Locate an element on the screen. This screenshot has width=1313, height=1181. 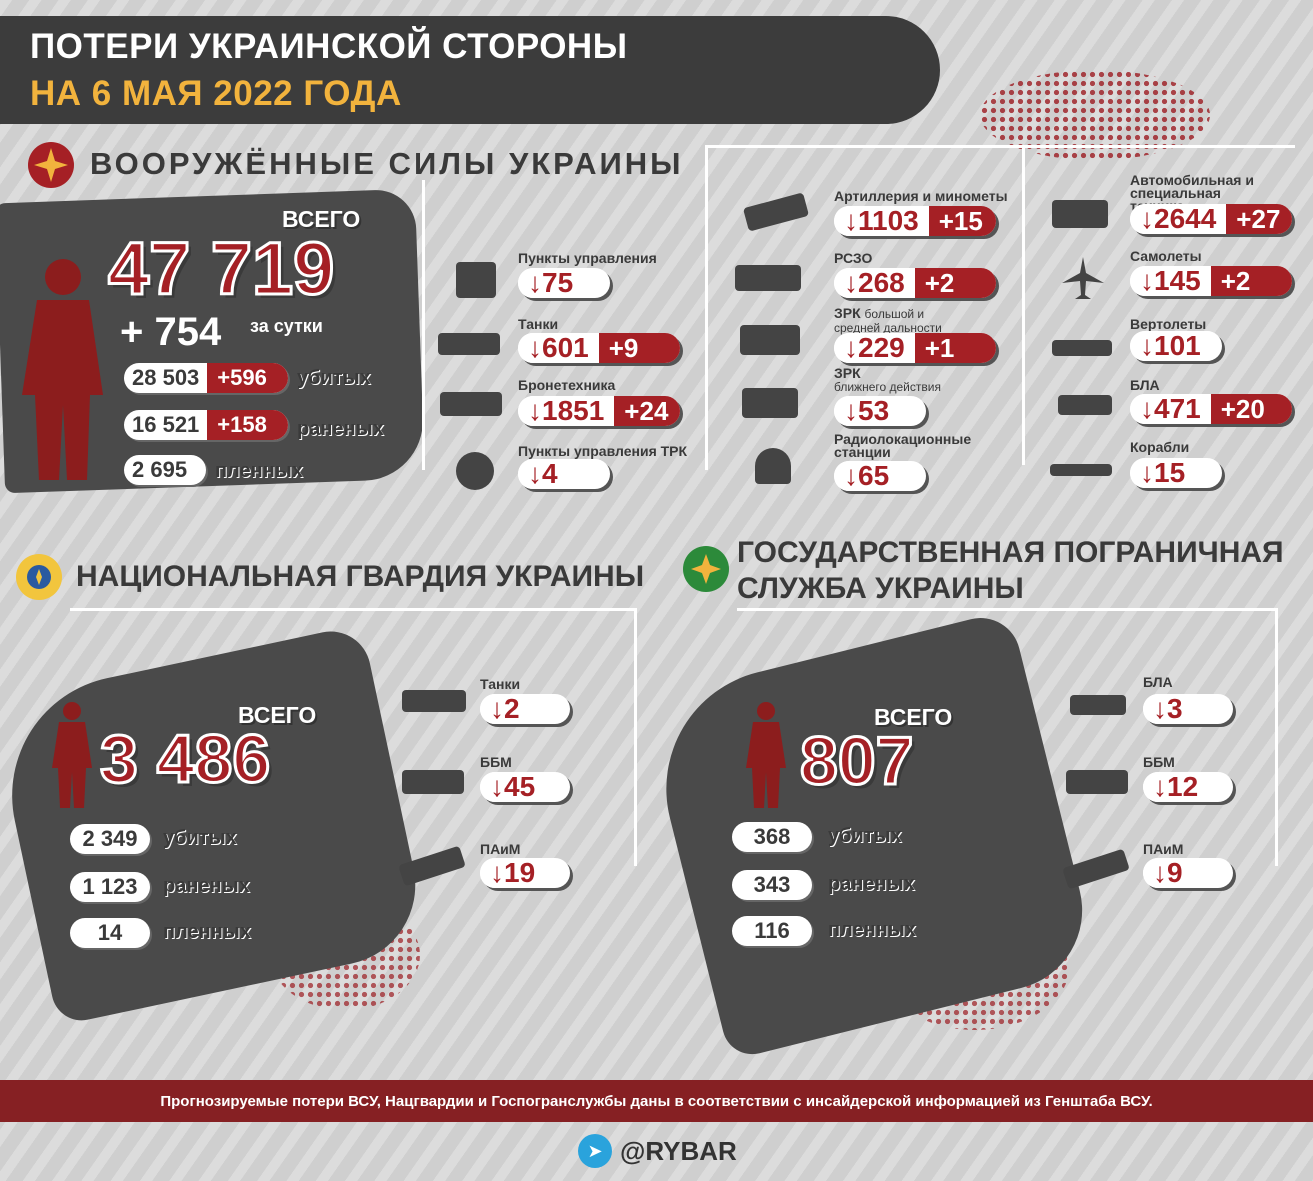
vsu-col2-pill: ↓268 +2 is located at coordinates (915, 283).